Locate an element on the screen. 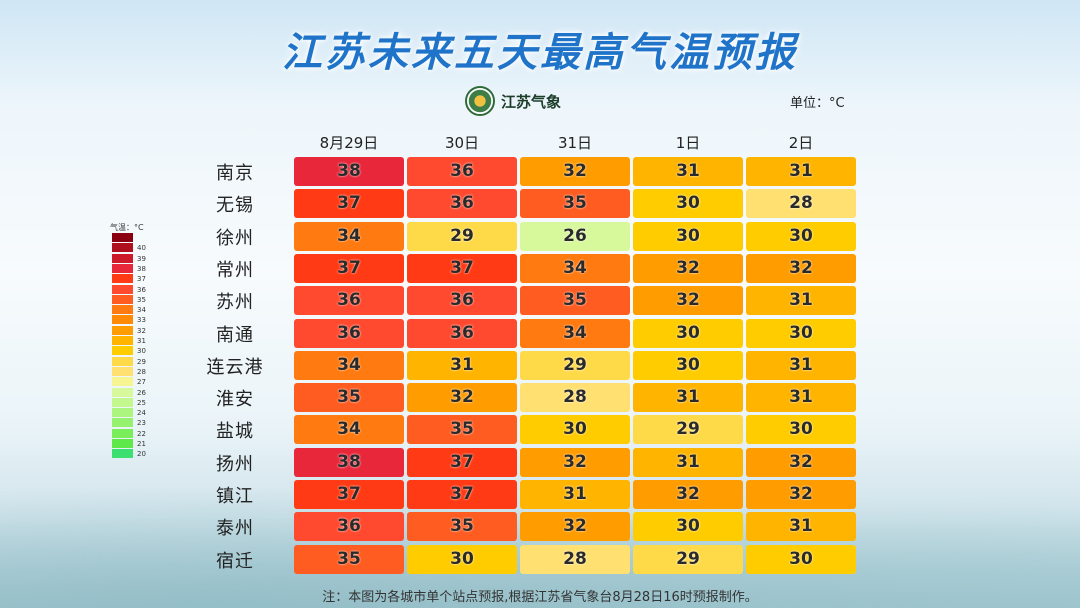 This screenshot has width=1080, height=608. row-label-city: 宿迁 is located at coordinates (235, 561).